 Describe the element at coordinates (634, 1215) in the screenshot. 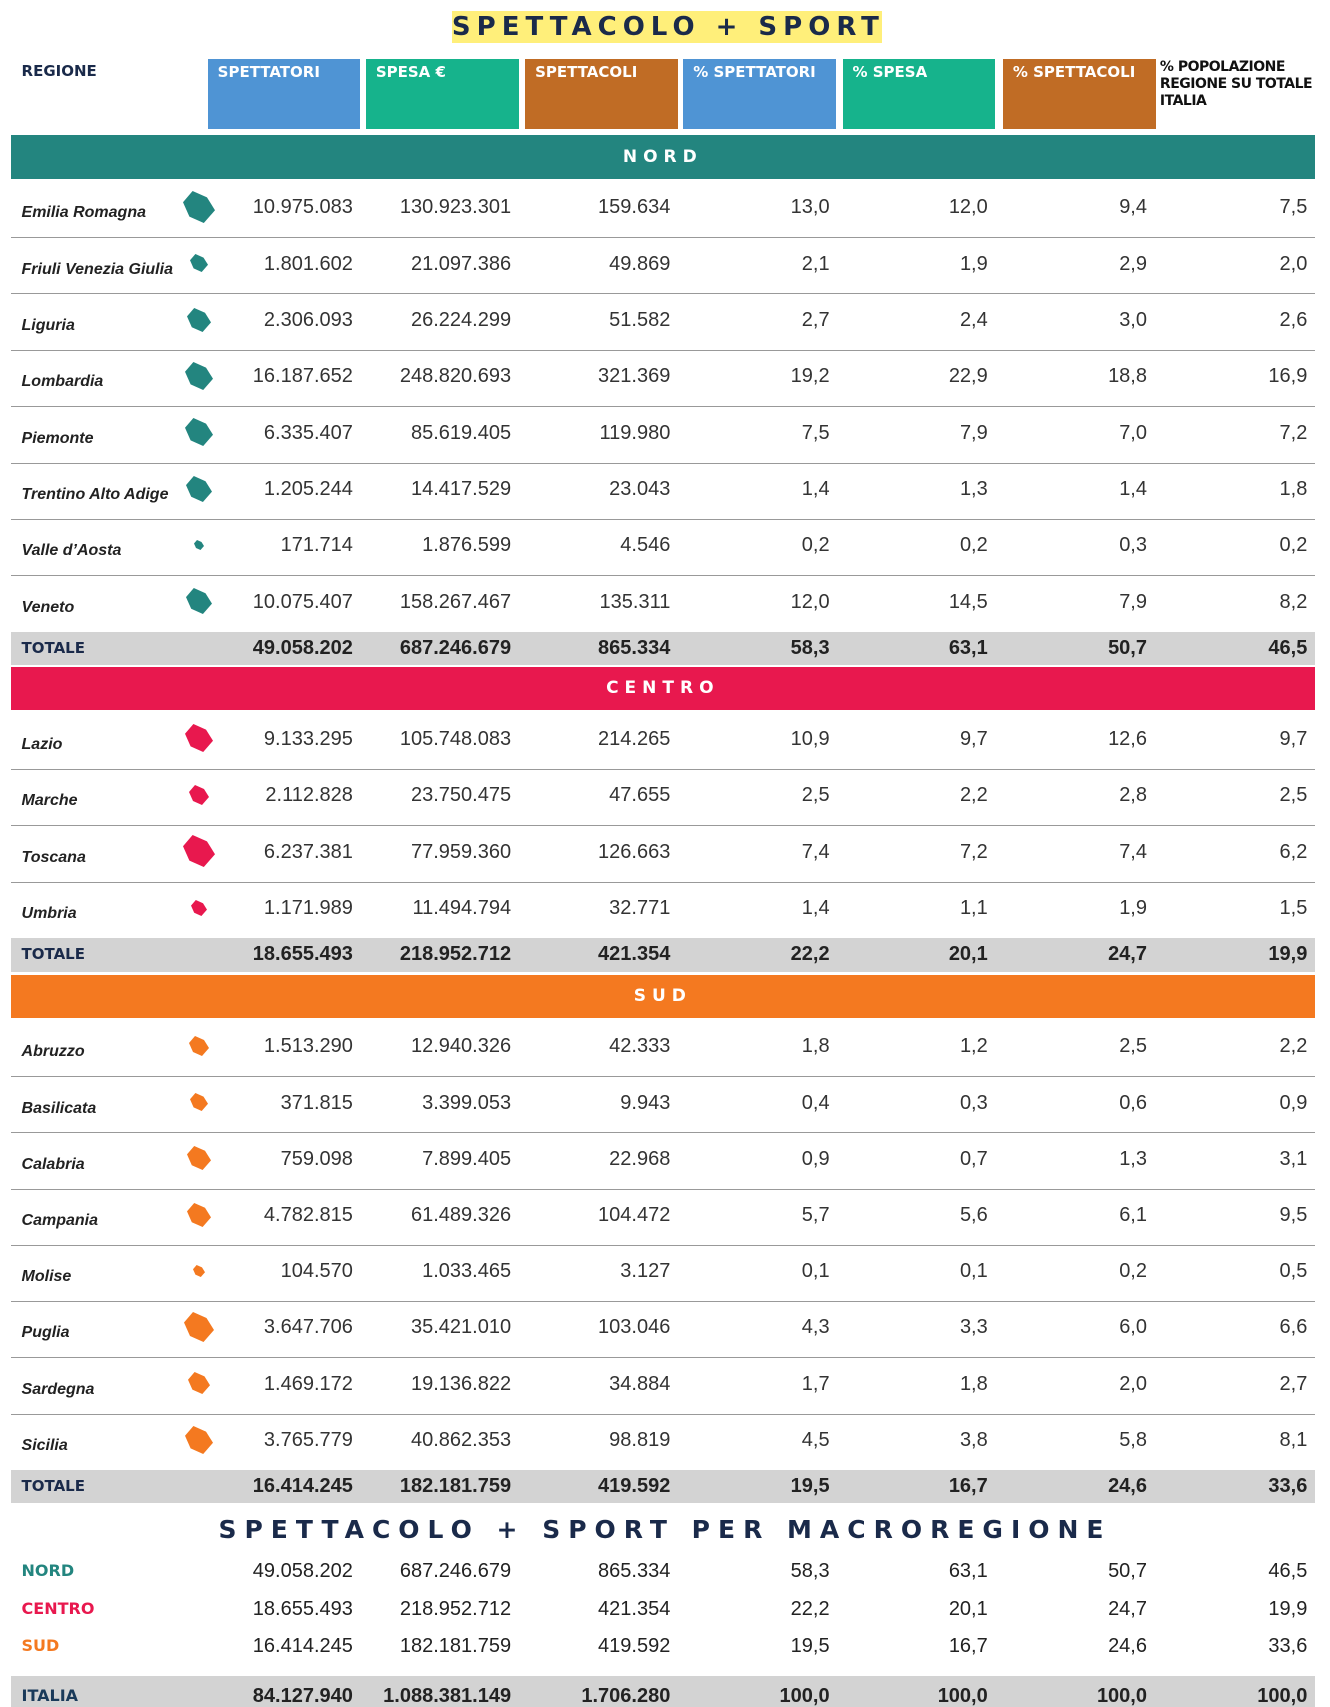

I see `cell: 104.472` at that location.